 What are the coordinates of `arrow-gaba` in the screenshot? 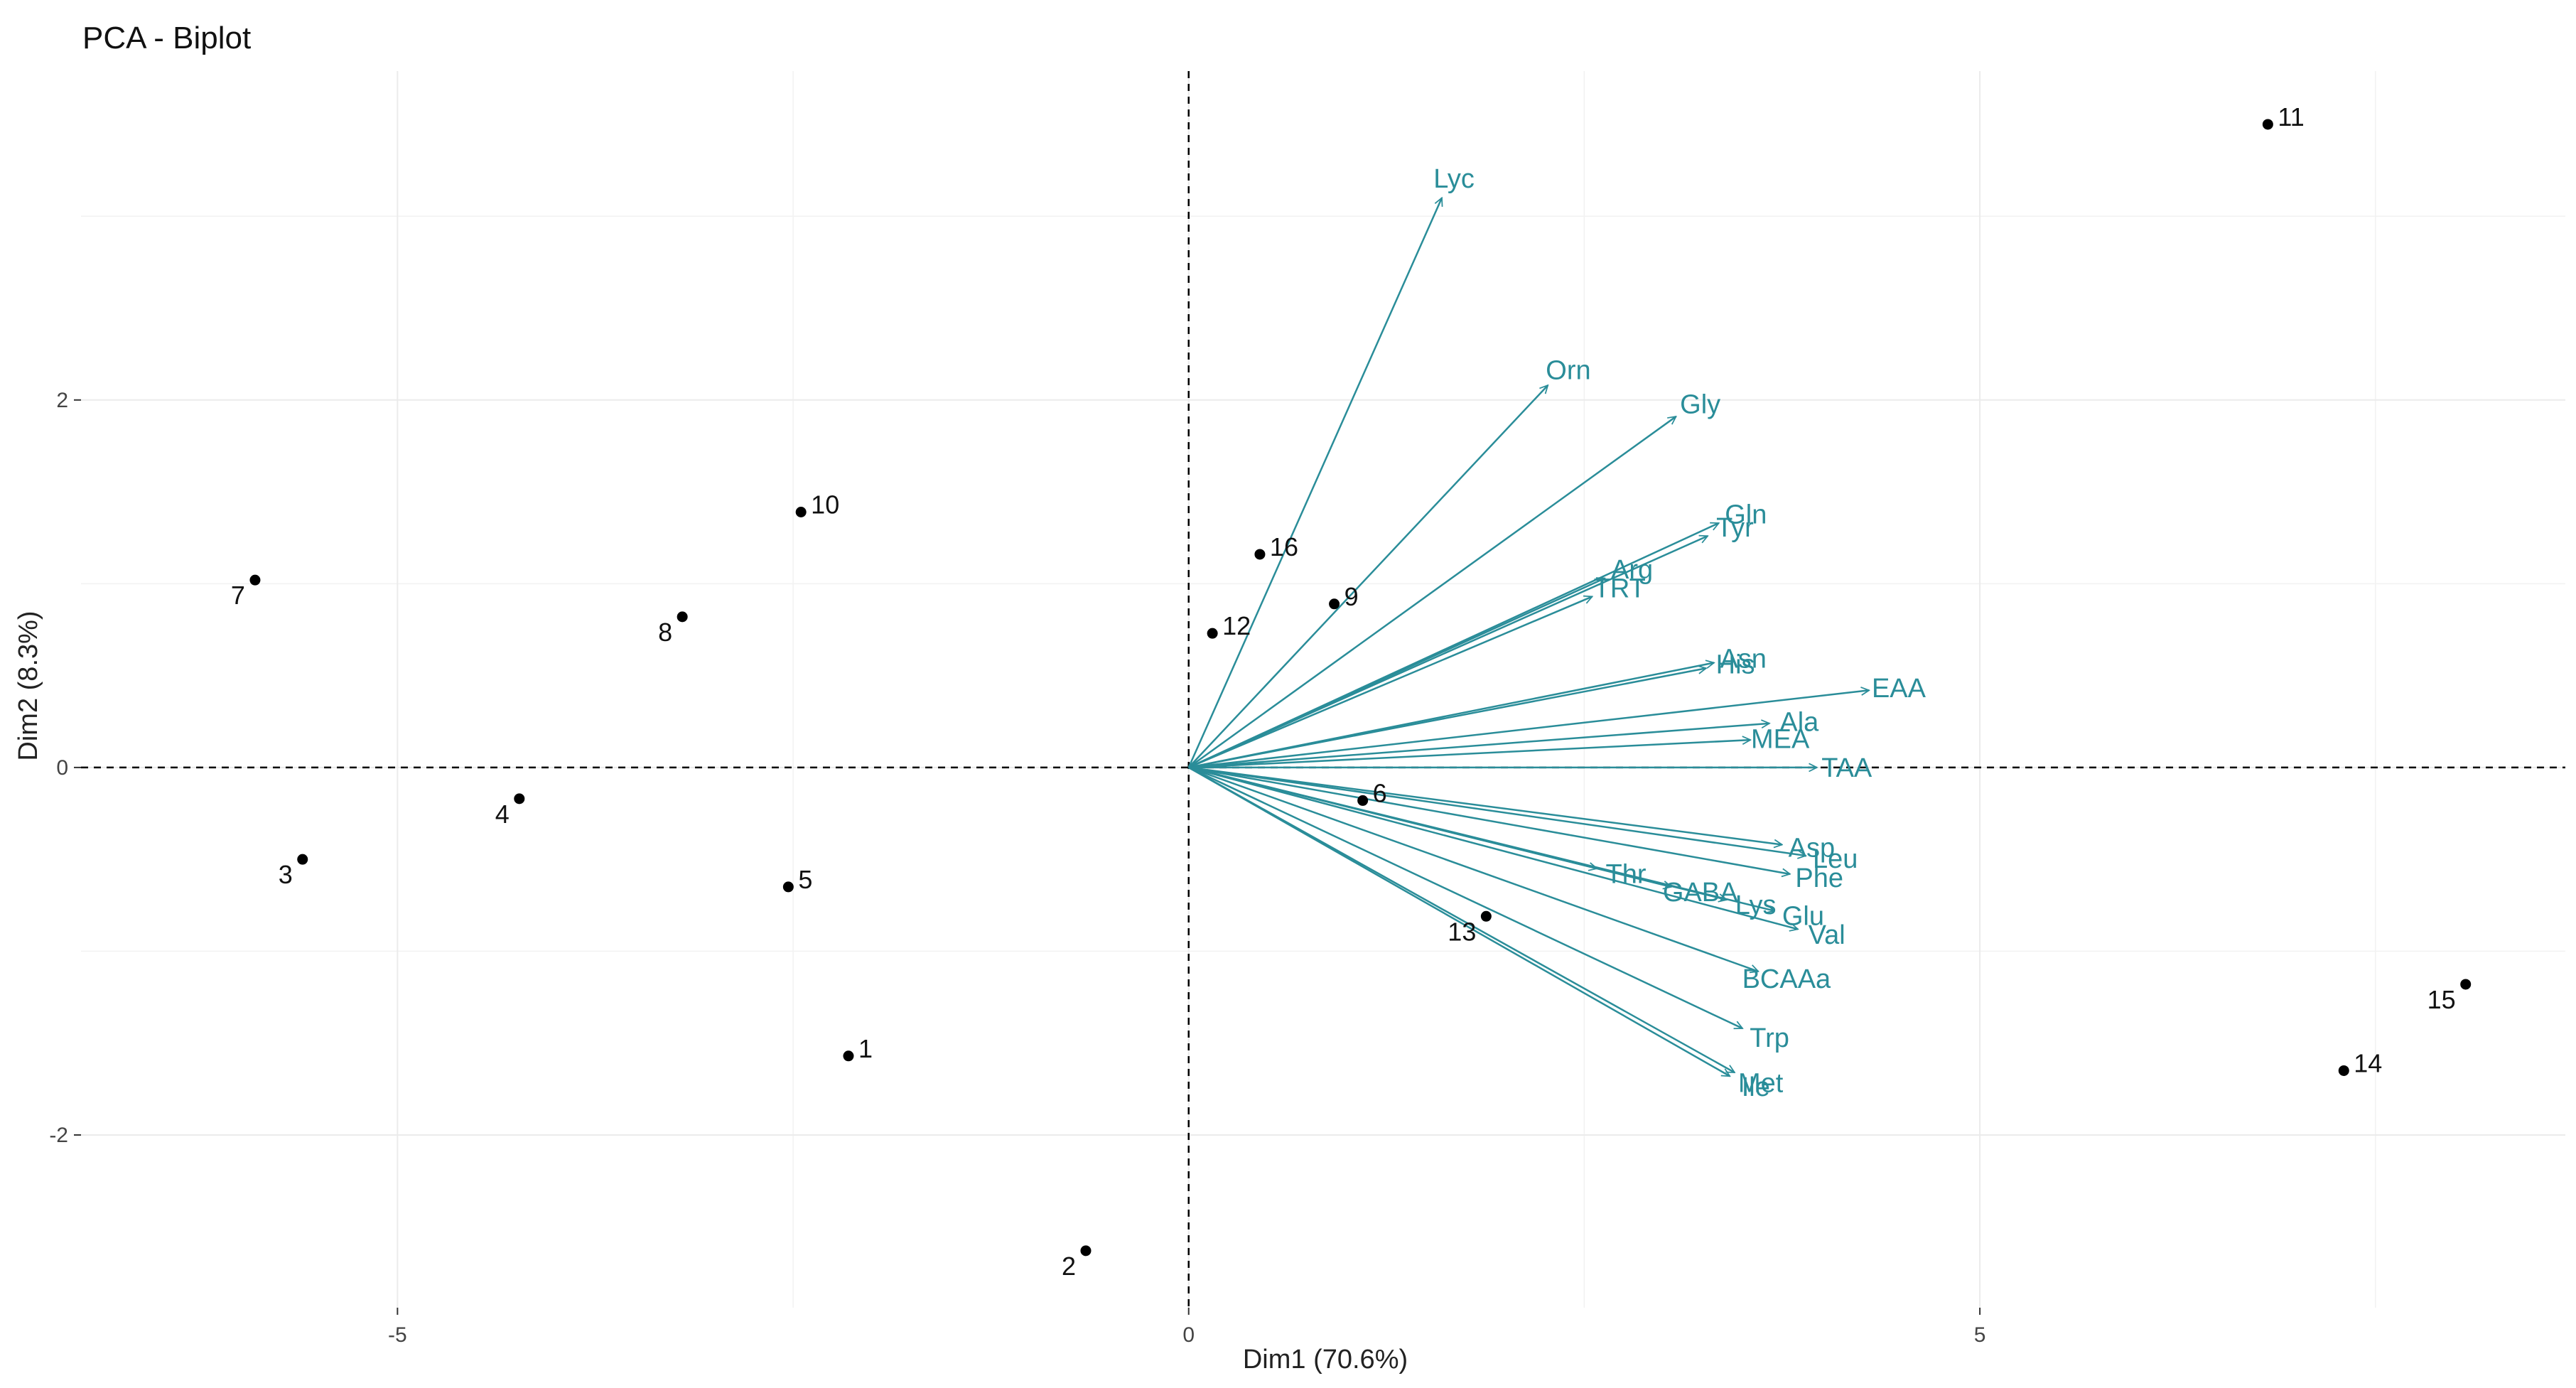 It's located at (1430, 826).